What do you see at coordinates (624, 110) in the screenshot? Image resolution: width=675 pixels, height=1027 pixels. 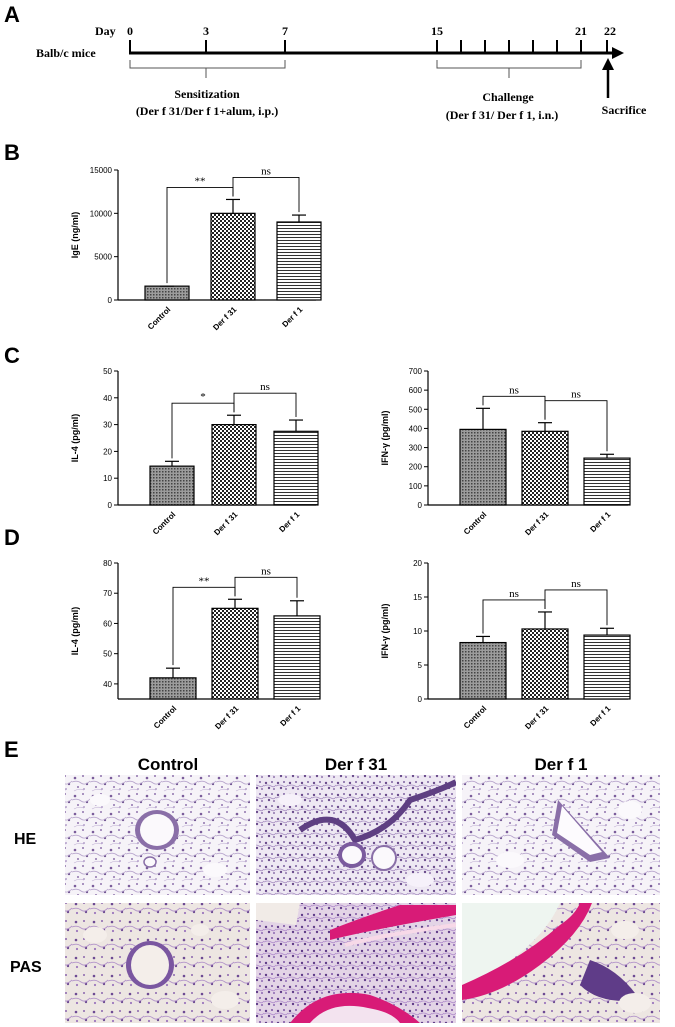 I see `sacrifice-label: Sacrifice` at bounding box center [624, 110].